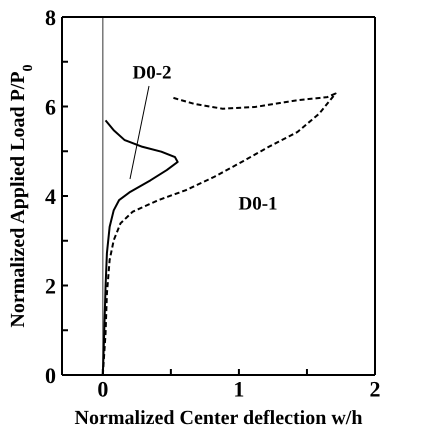 Image resolution: width=437 pixels, height=436 pixels. Describe the element at coordinates (218, 418) in the screenshot. I see `x-axis-title: Normalized Center deflection w/h` at that location.